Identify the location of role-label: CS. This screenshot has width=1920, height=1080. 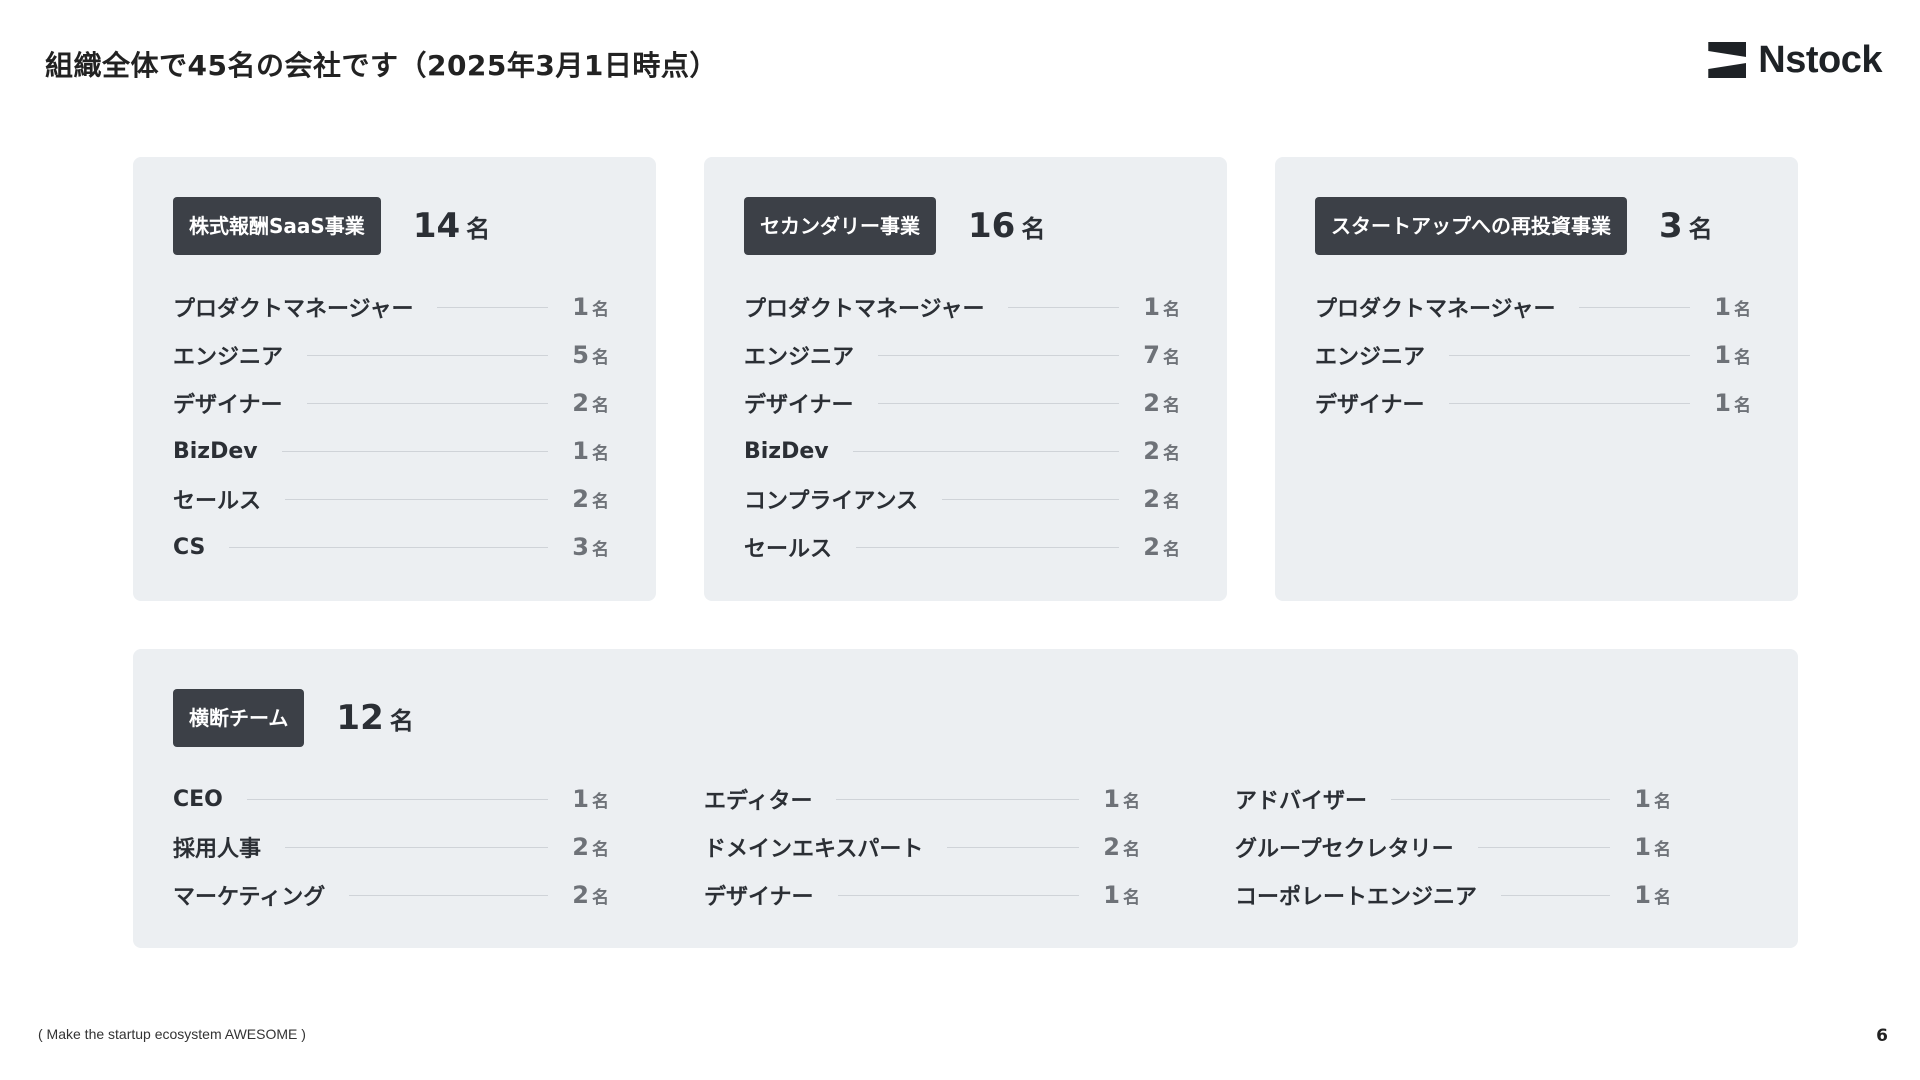
(189, 547).